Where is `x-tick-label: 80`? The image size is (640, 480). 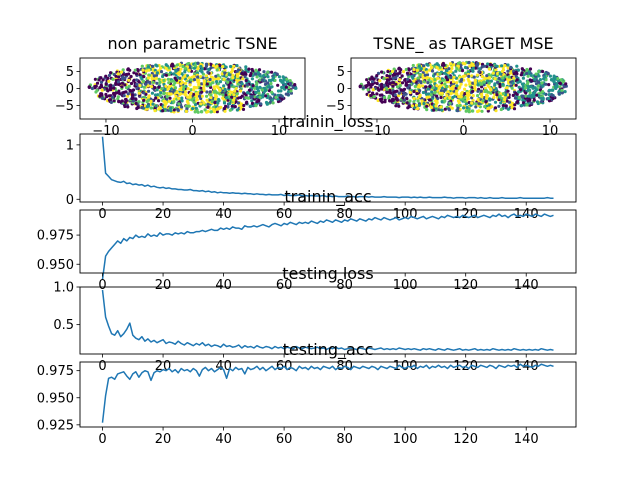
x-tick-label: 80 is located at coordinates (344, 214).